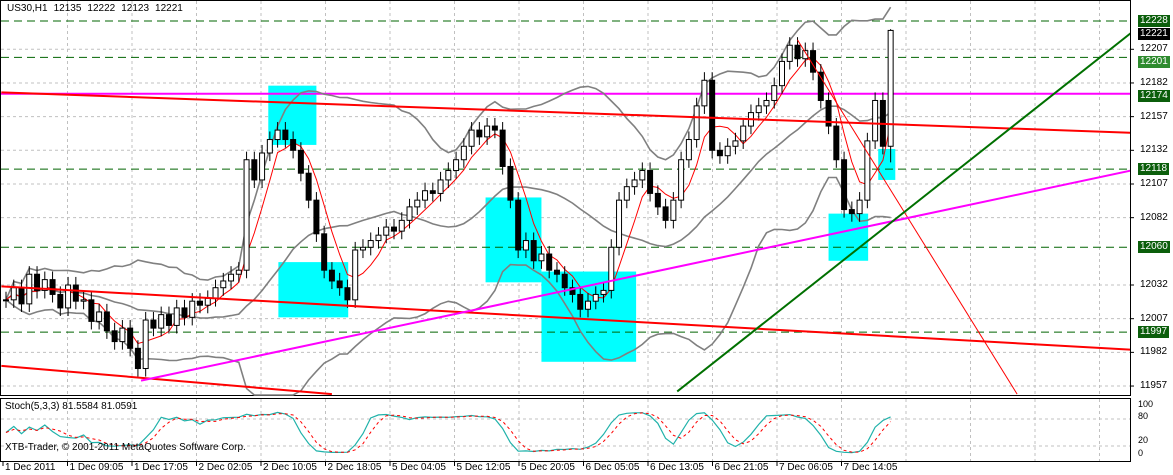  I want to click on stoch-level-label: 0, so click(1141, 453).